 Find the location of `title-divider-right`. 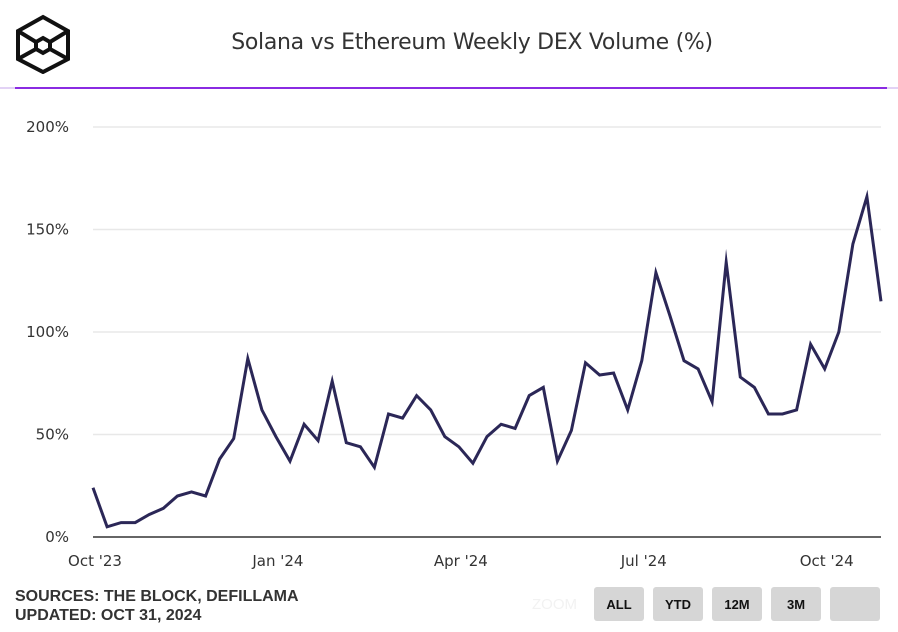

title-divider-right is located at coordinates (892, 88).